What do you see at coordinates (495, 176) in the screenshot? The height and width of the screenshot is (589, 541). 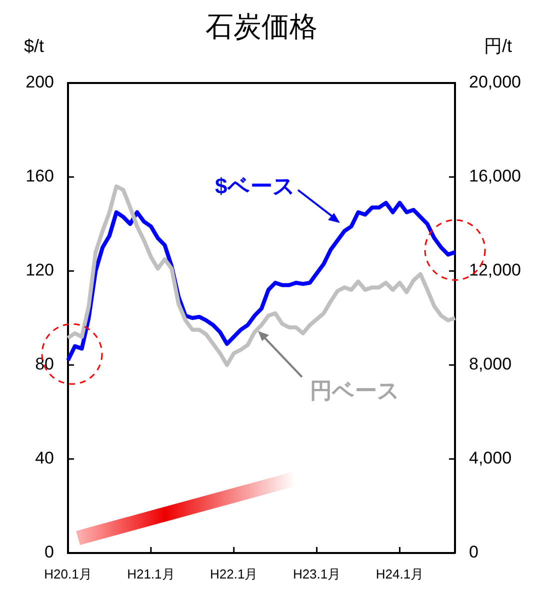 I see `y2-tick-label: 16,000` at bounding box center [495, 176].